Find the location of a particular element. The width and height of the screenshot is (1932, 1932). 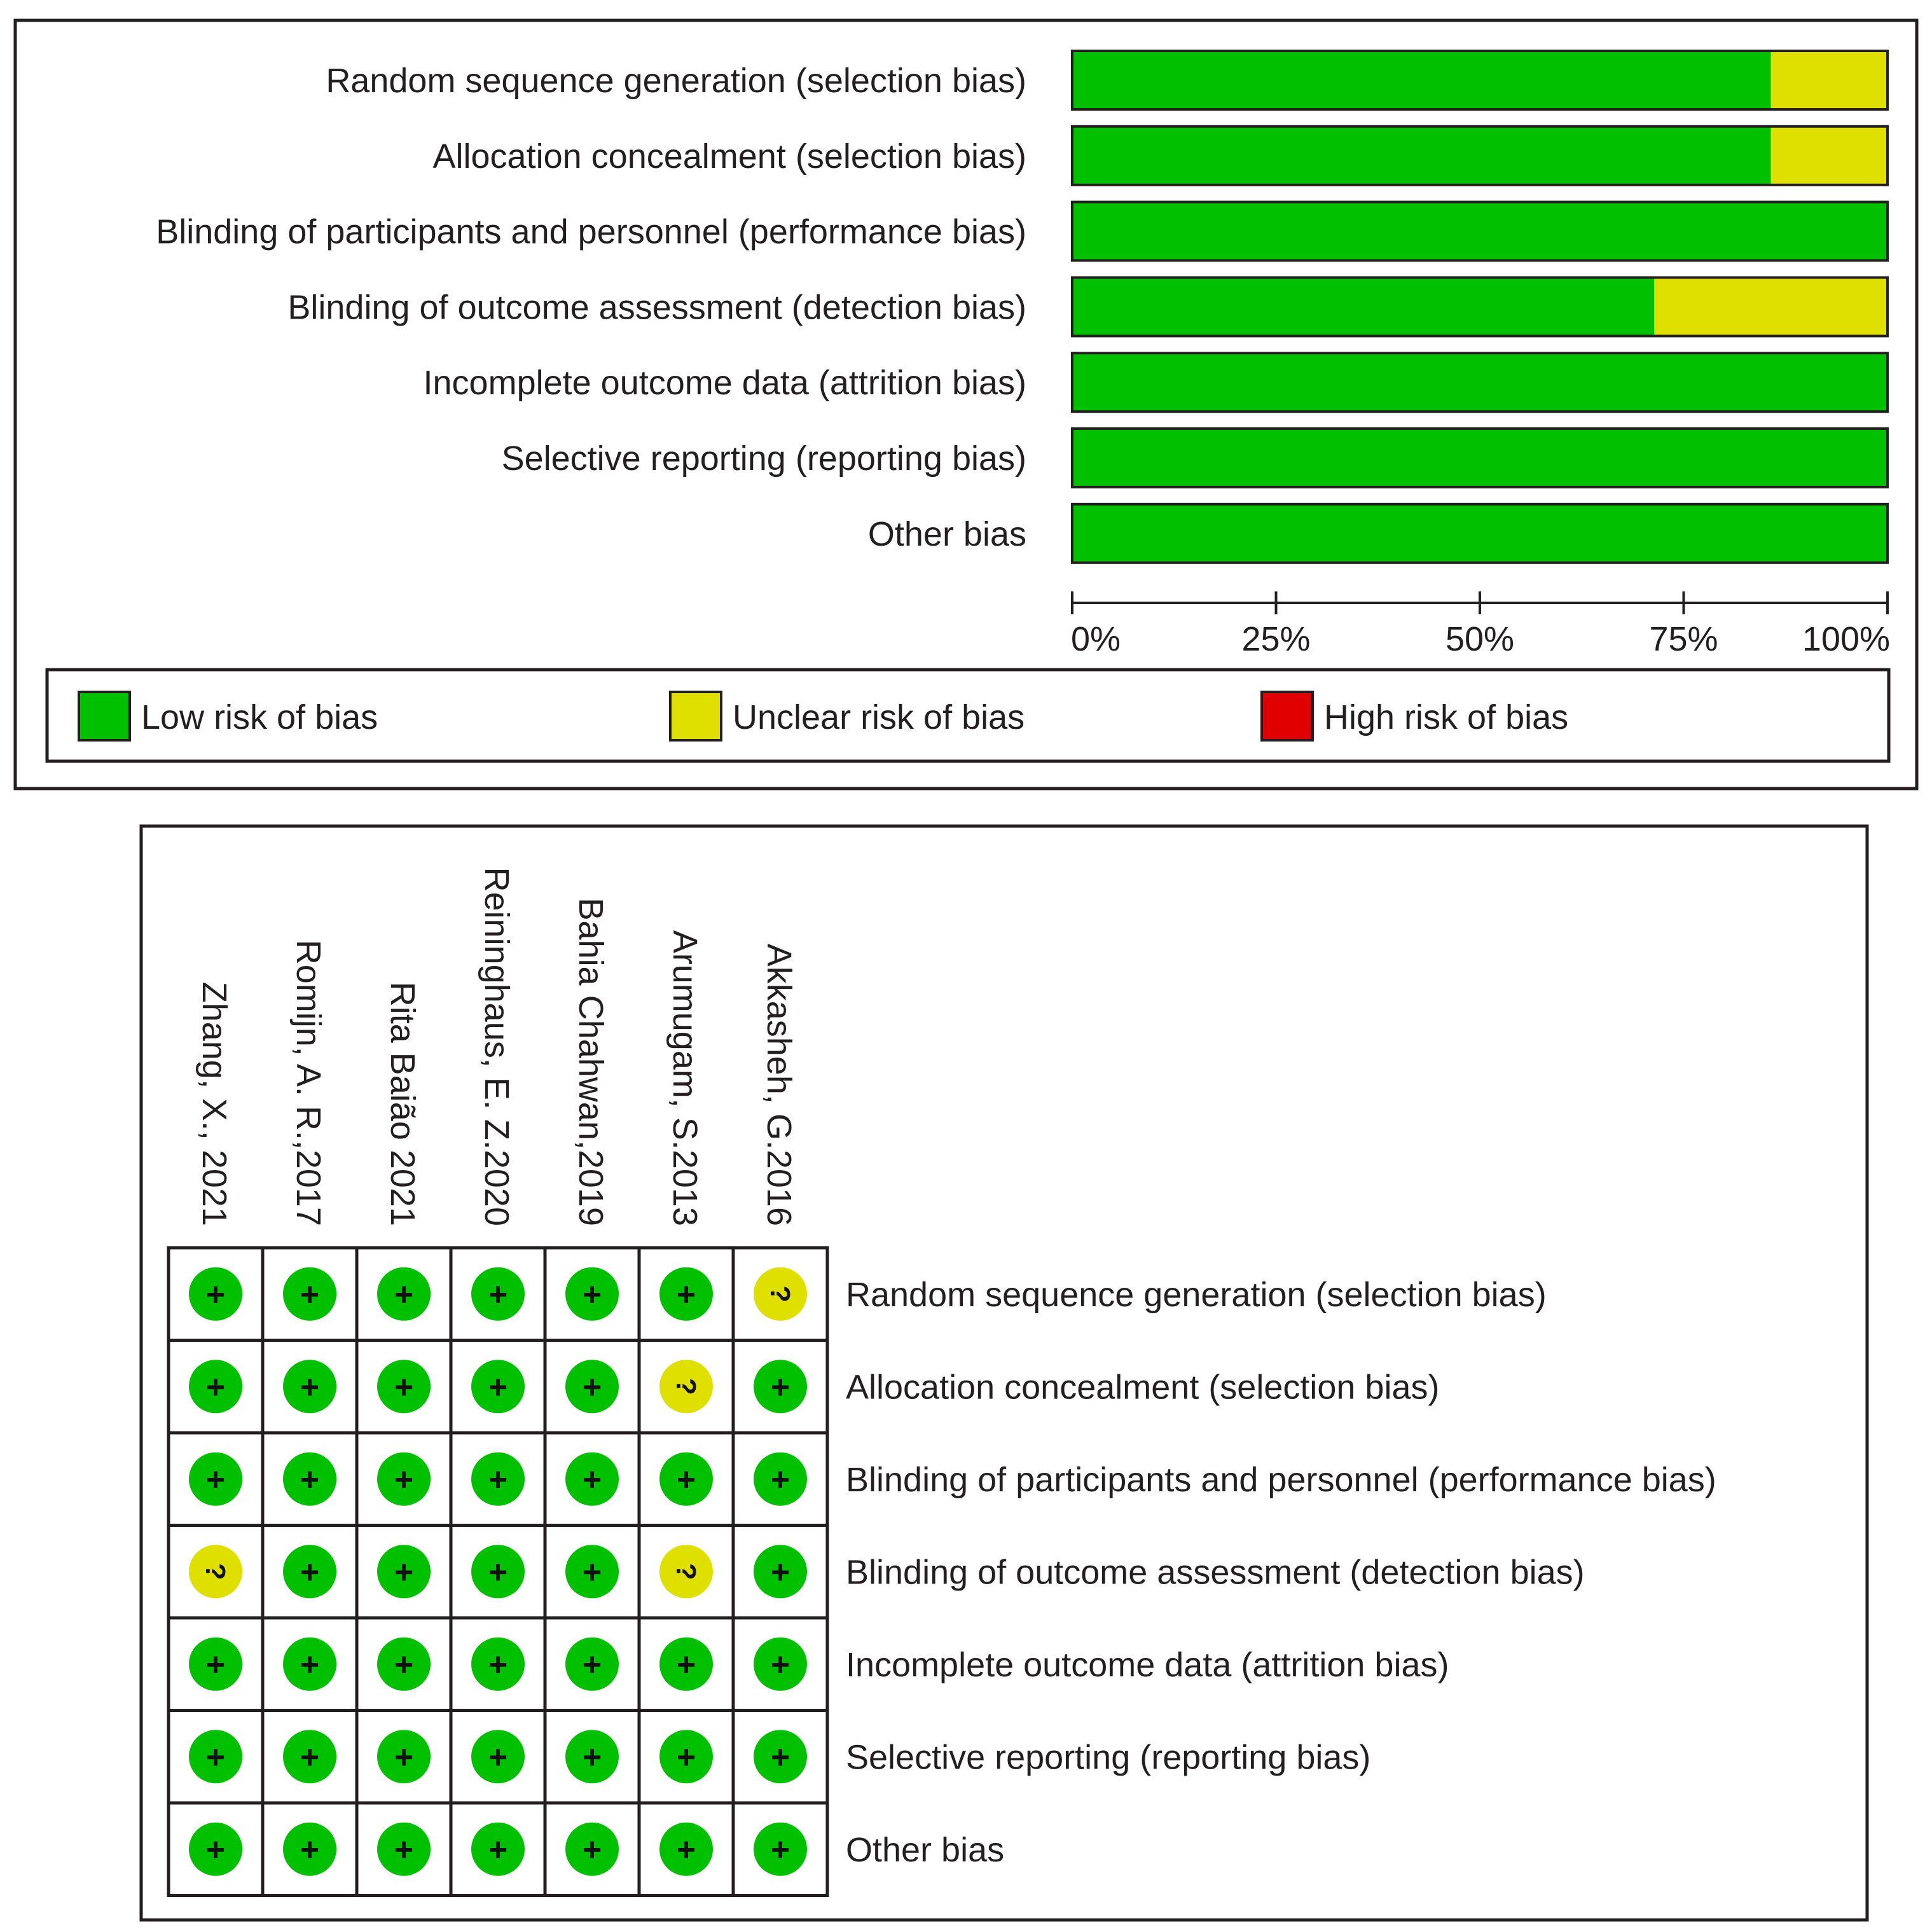

domain-label-allocation-concealment-selection-bias: Allocation concealment (selection bias) is located at coordinates (1143, 1387).